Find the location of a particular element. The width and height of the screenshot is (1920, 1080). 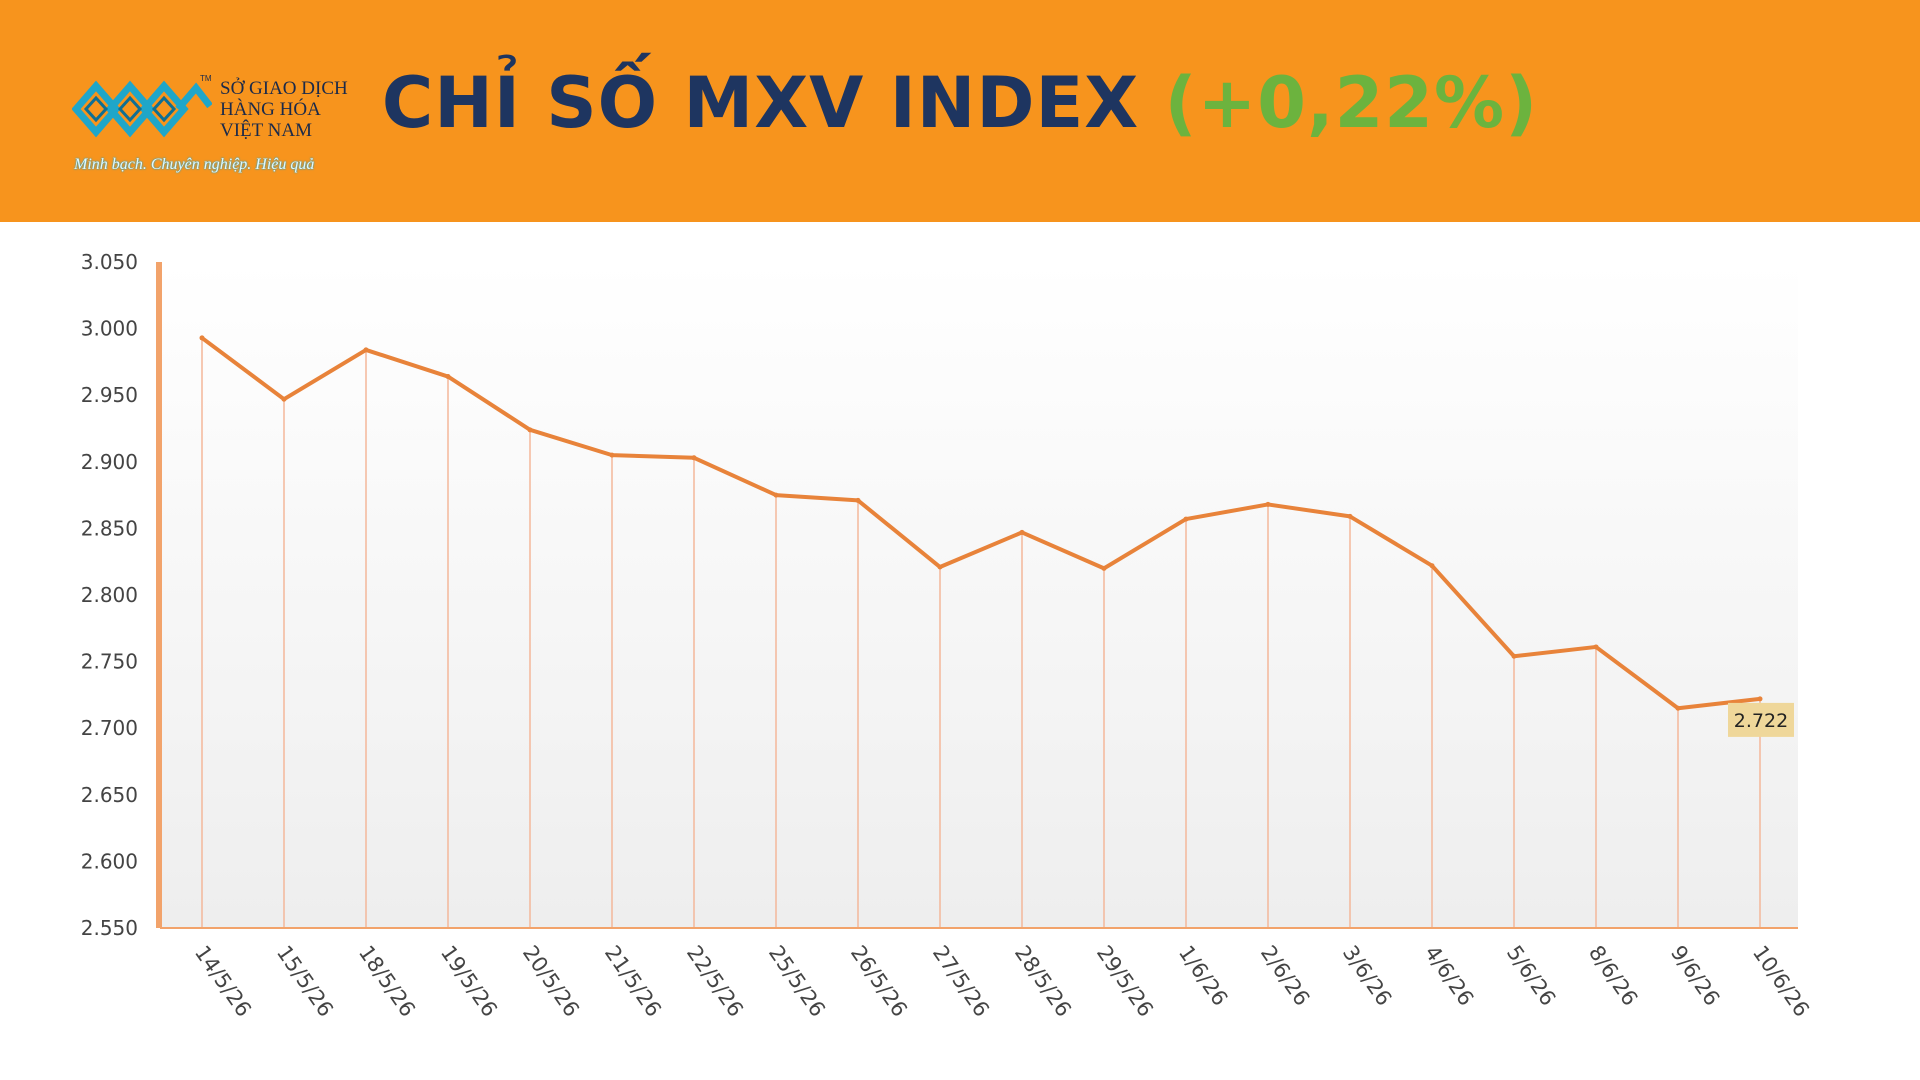

y-tick-label: 2.600 is located at coordinates (109, 861).